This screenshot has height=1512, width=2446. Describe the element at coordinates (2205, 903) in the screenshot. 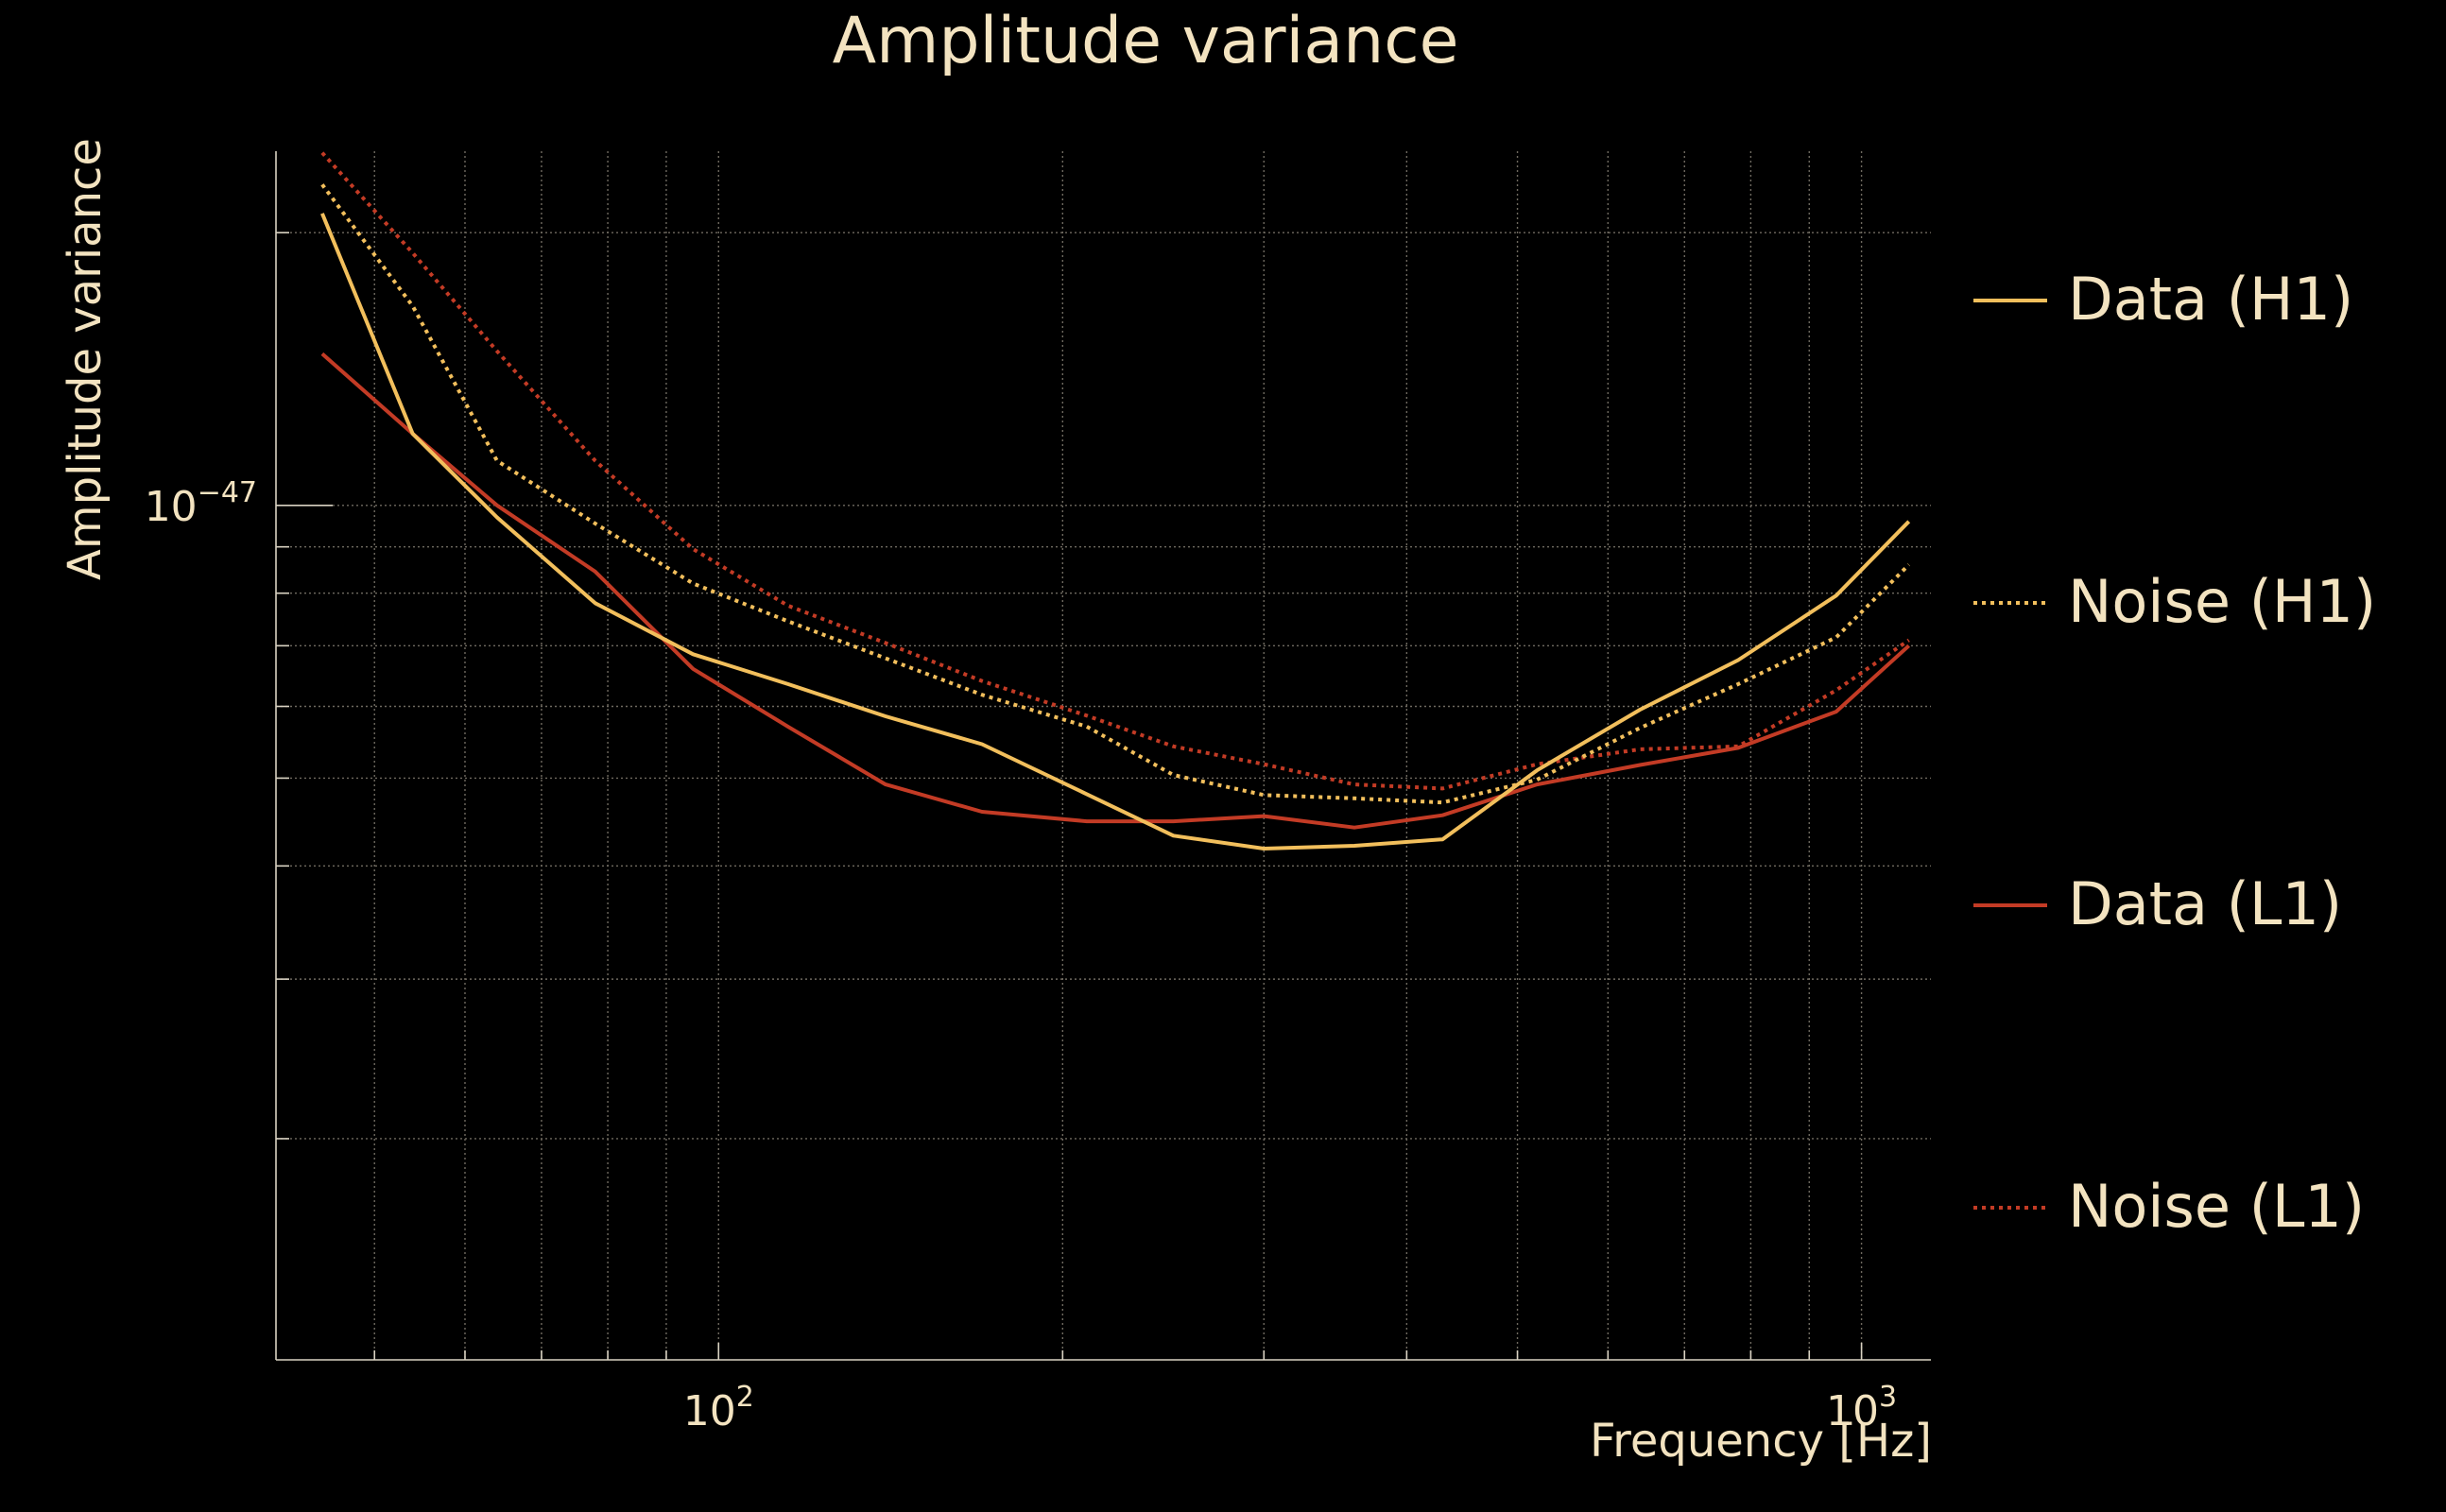

I see `legend-label-data-l1: Data (L1)` at that location.